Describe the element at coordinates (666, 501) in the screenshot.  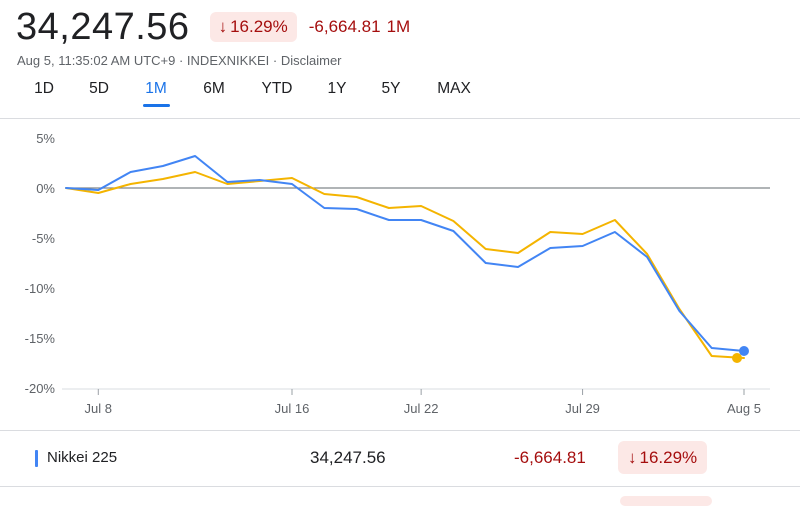
I see `next-row-badge` at that location.